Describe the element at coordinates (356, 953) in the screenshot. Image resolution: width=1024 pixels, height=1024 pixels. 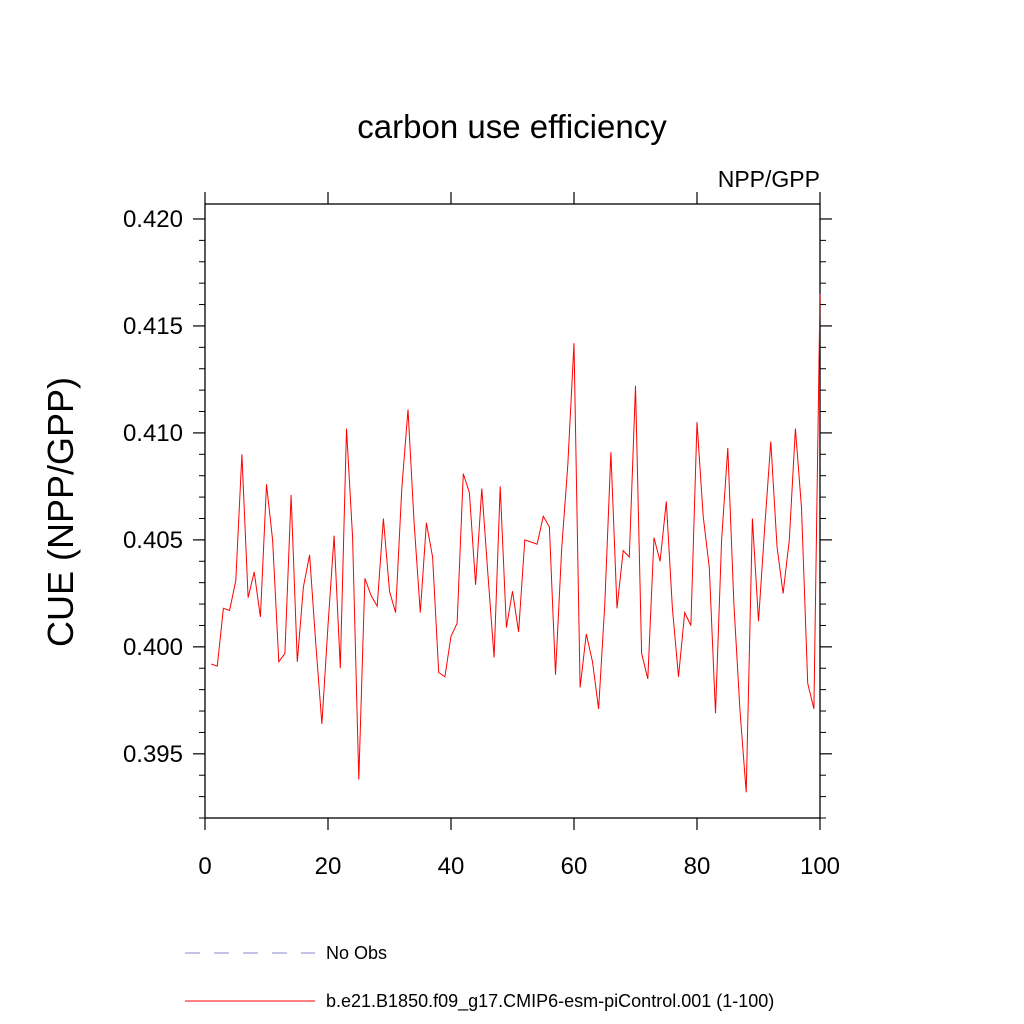
I see `legend-label-no-obs: No Obs` at that location.